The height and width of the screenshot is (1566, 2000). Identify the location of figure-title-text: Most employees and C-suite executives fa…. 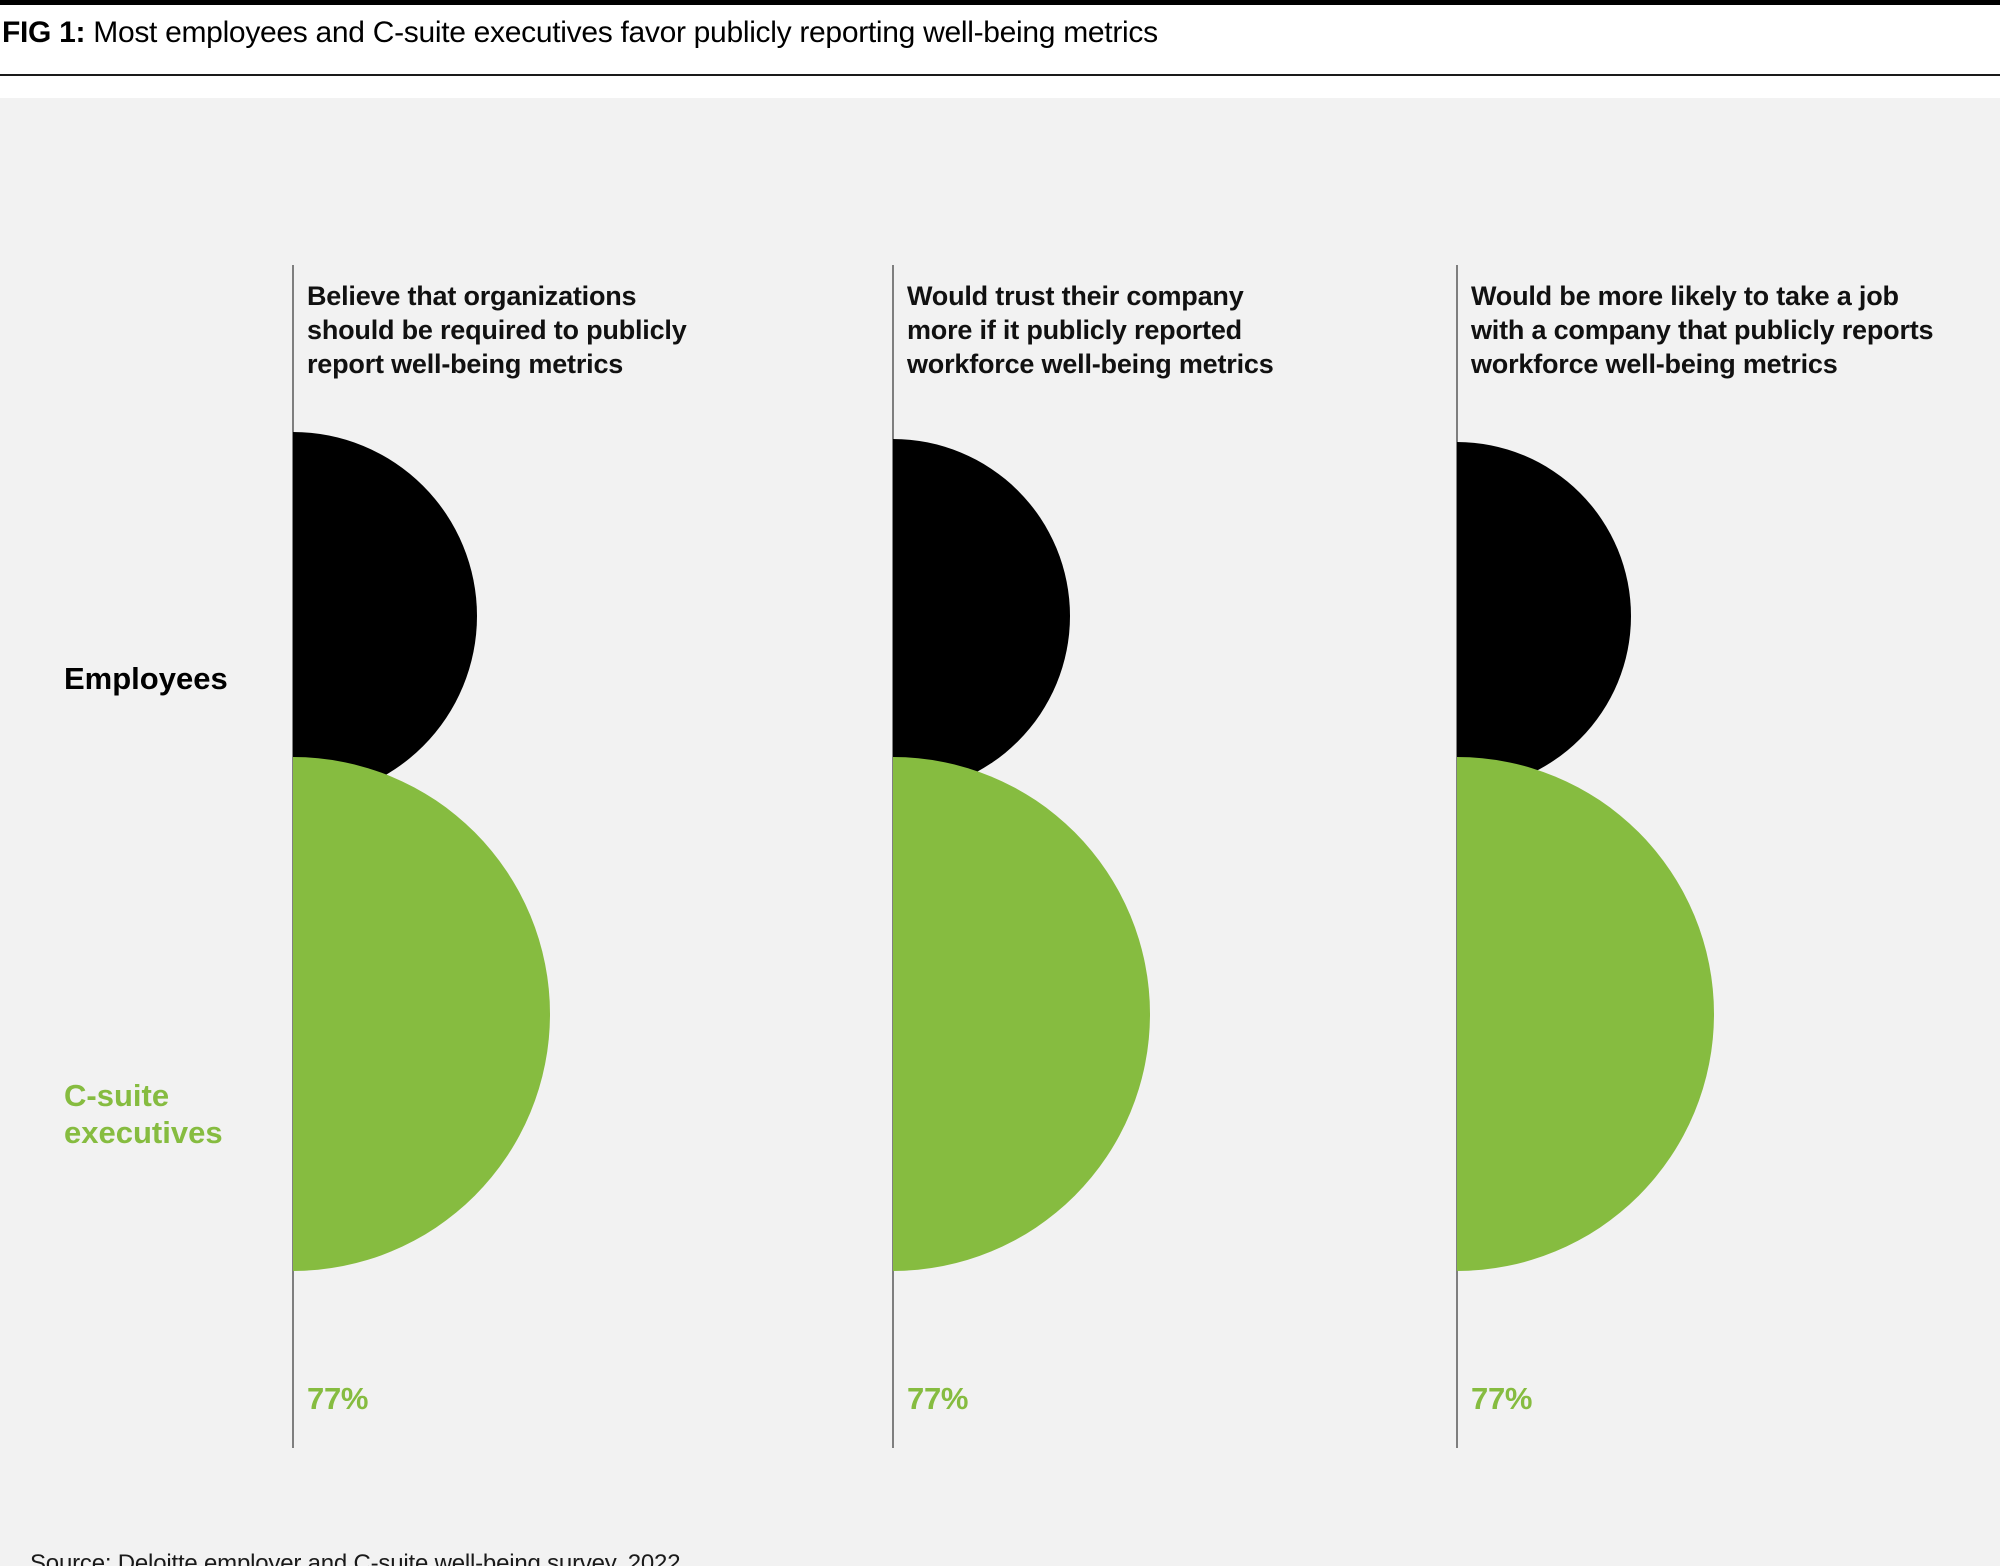
(625, 32).